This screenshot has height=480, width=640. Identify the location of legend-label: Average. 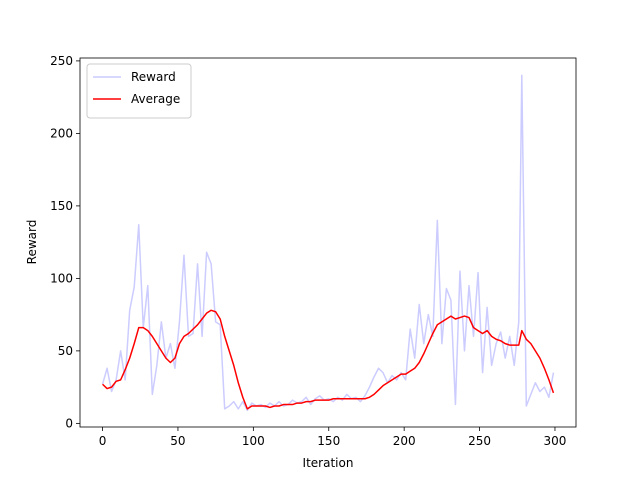
(155, 99).